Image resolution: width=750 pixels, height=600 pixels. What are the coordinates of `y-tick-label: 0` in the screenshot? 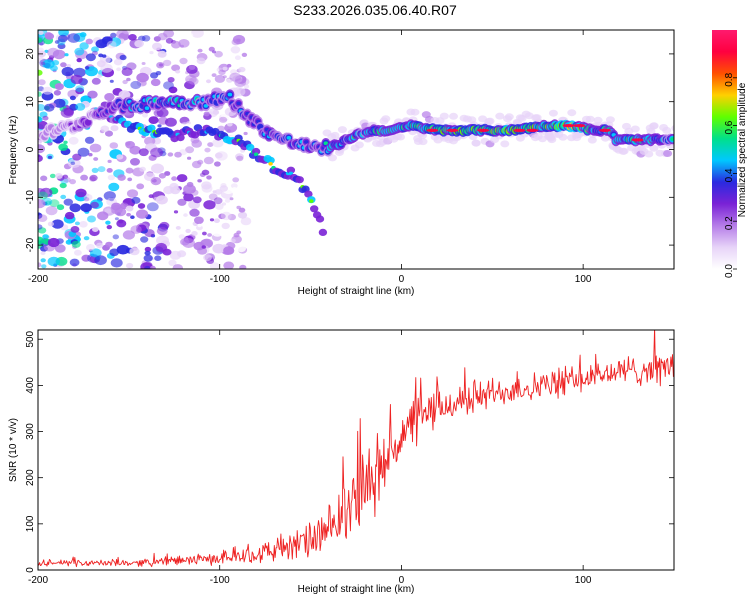 It's located at (30, 149).